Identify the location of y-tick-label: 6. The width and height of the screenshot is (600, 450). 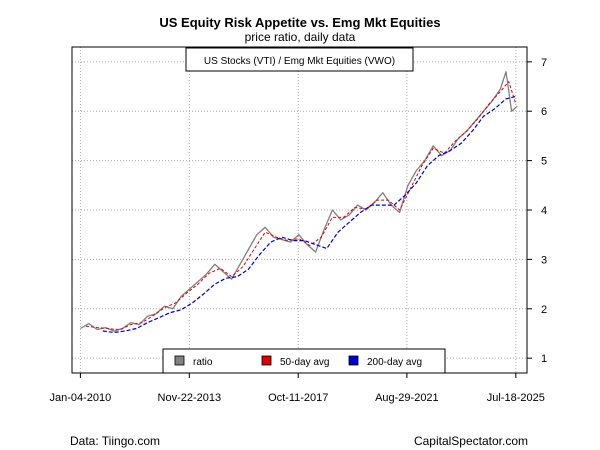
(544, 112).